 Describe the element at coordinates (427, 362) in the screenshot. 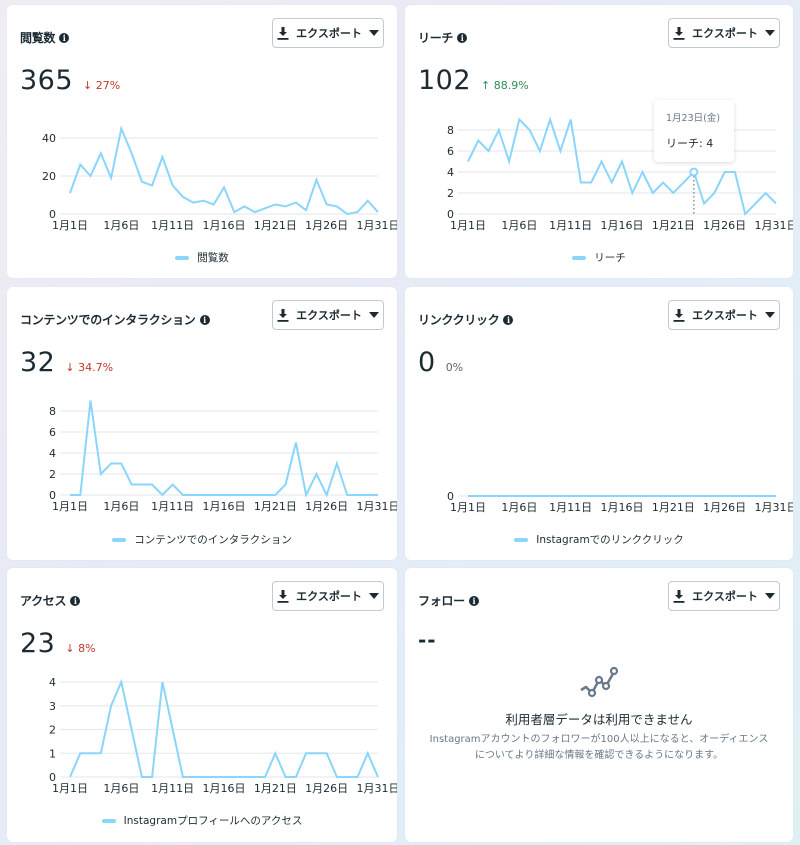

I see `metric-value: 0` at that location.